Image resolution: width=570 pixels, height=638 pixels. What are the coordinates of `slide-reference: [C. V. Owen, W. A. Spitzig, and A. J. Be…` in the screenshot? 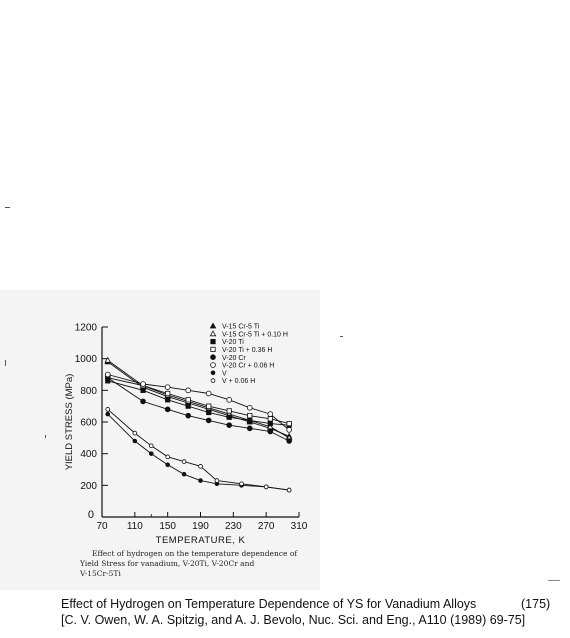 It's located at (293, 620).